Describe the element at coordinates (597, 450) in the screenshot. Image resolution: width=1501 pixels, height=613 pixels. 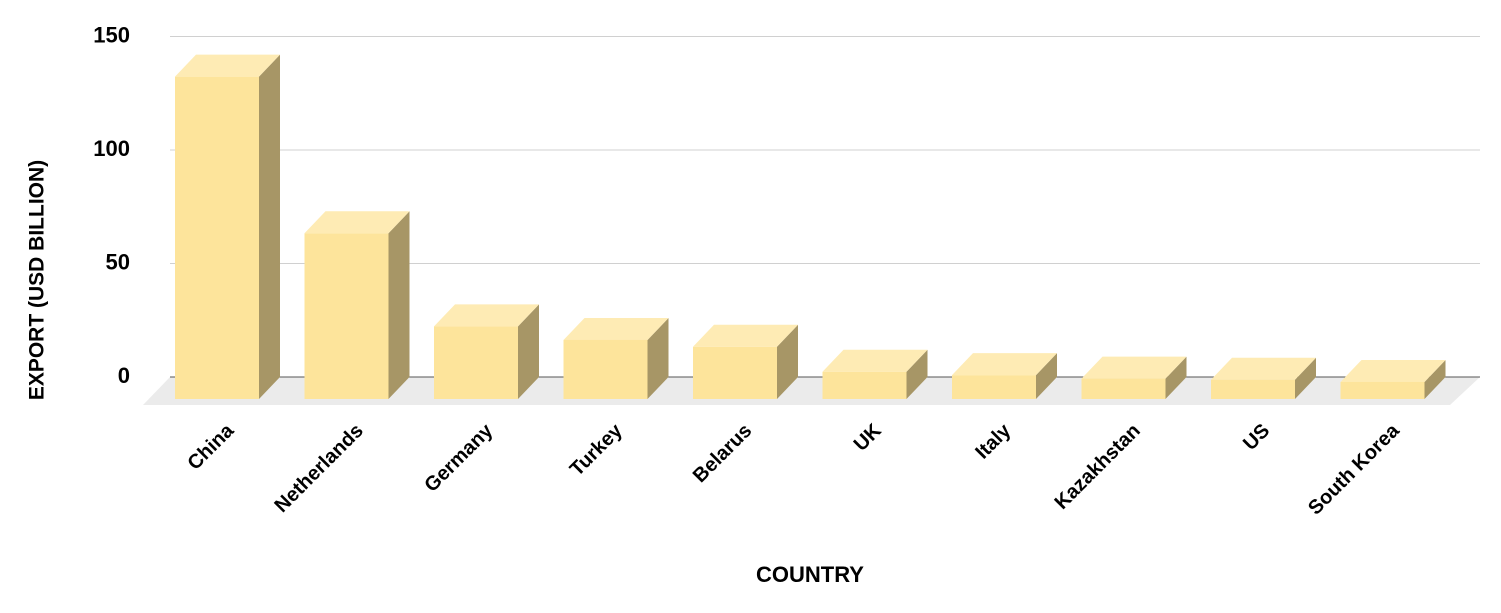
I see `x-tick-label: Turkey` at that location.